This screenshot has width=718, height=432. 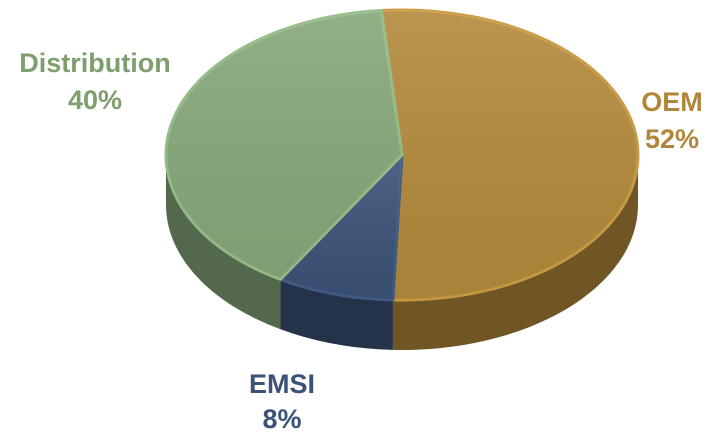 I want to click on label-value-emsi: 8%, so click(x=281, y=418).